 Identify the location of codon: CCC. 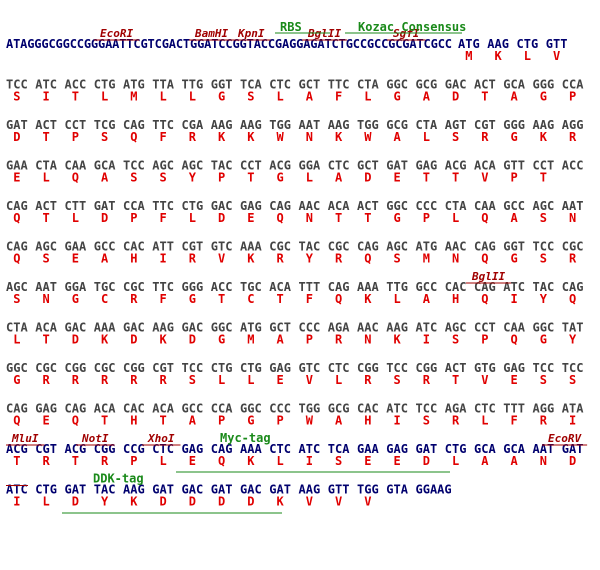
(280, 409).